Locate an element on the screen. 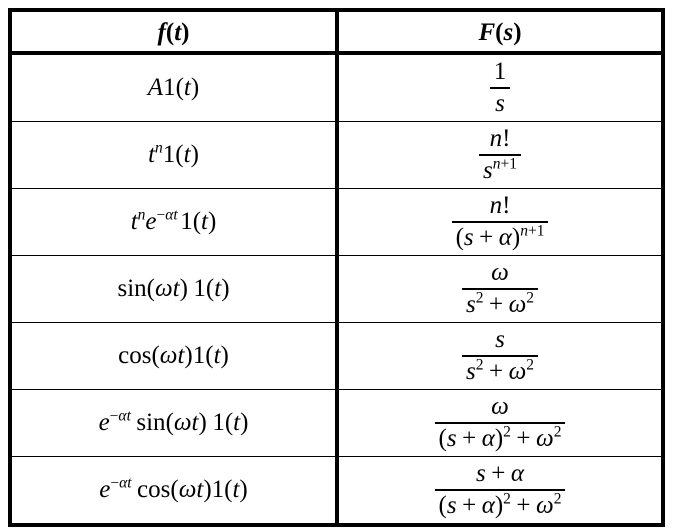 The height and width of the screenshot is (528, 674). laplace-transform-1: 1 s is located at coordinates (500, 88).